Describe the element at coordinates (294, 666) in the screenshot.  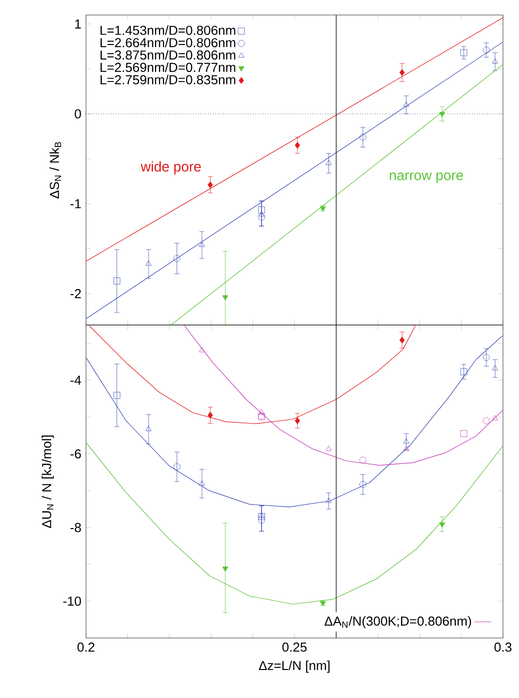
I see `x-axis-title: Δz=L/N [nm]` at that location.